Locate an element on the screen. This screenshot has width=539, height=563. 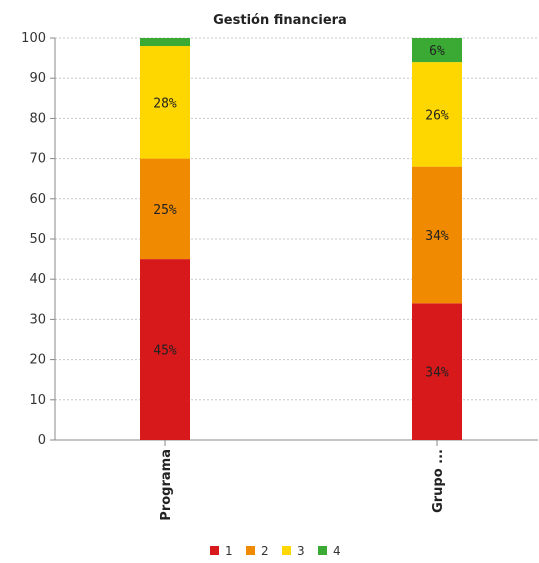
data-label-1-3: 28% is located at coordinates (165, 103).